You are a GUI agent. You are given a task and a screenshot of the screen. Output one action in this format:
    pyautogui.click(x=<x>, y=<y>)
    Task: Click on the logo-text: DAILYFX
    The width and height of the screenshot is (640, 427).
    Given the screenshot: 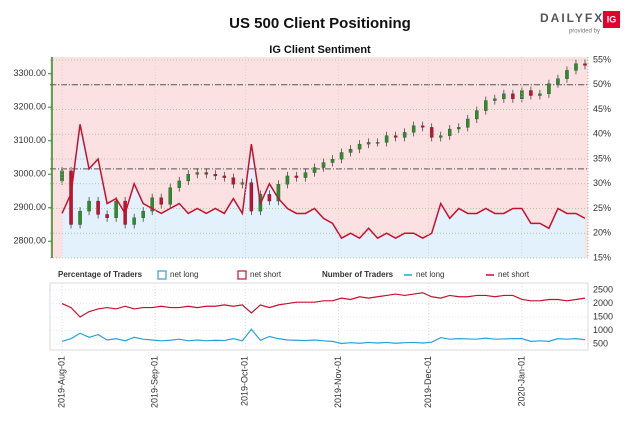 What is the action you would take?
    pyautogui.click(x=572, y=18)
    